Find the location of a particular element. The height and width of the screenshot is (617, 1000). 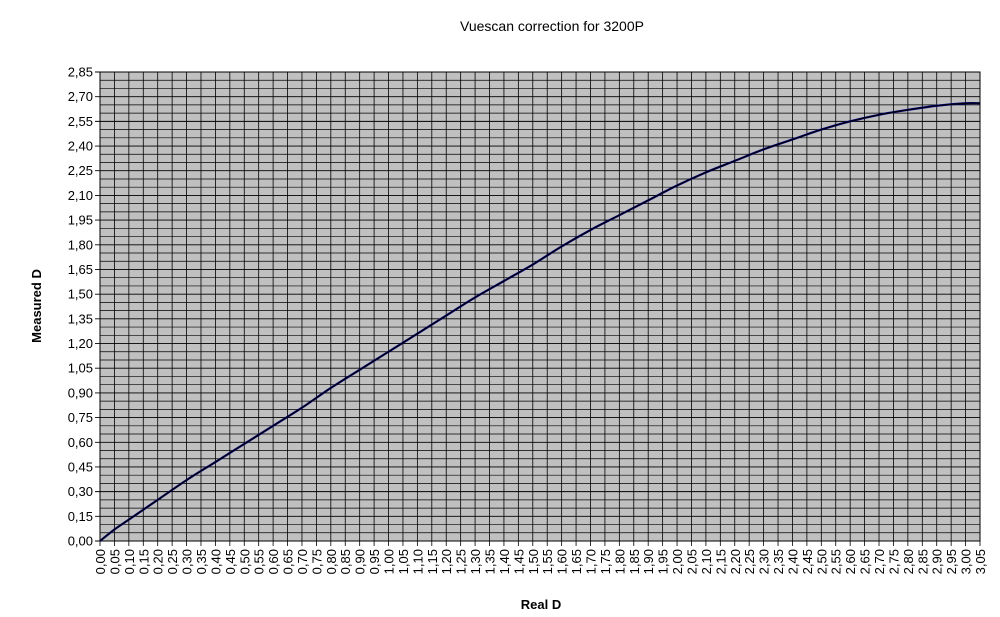

x-tick-label: 2,80 is located at coordinates (908, 561).